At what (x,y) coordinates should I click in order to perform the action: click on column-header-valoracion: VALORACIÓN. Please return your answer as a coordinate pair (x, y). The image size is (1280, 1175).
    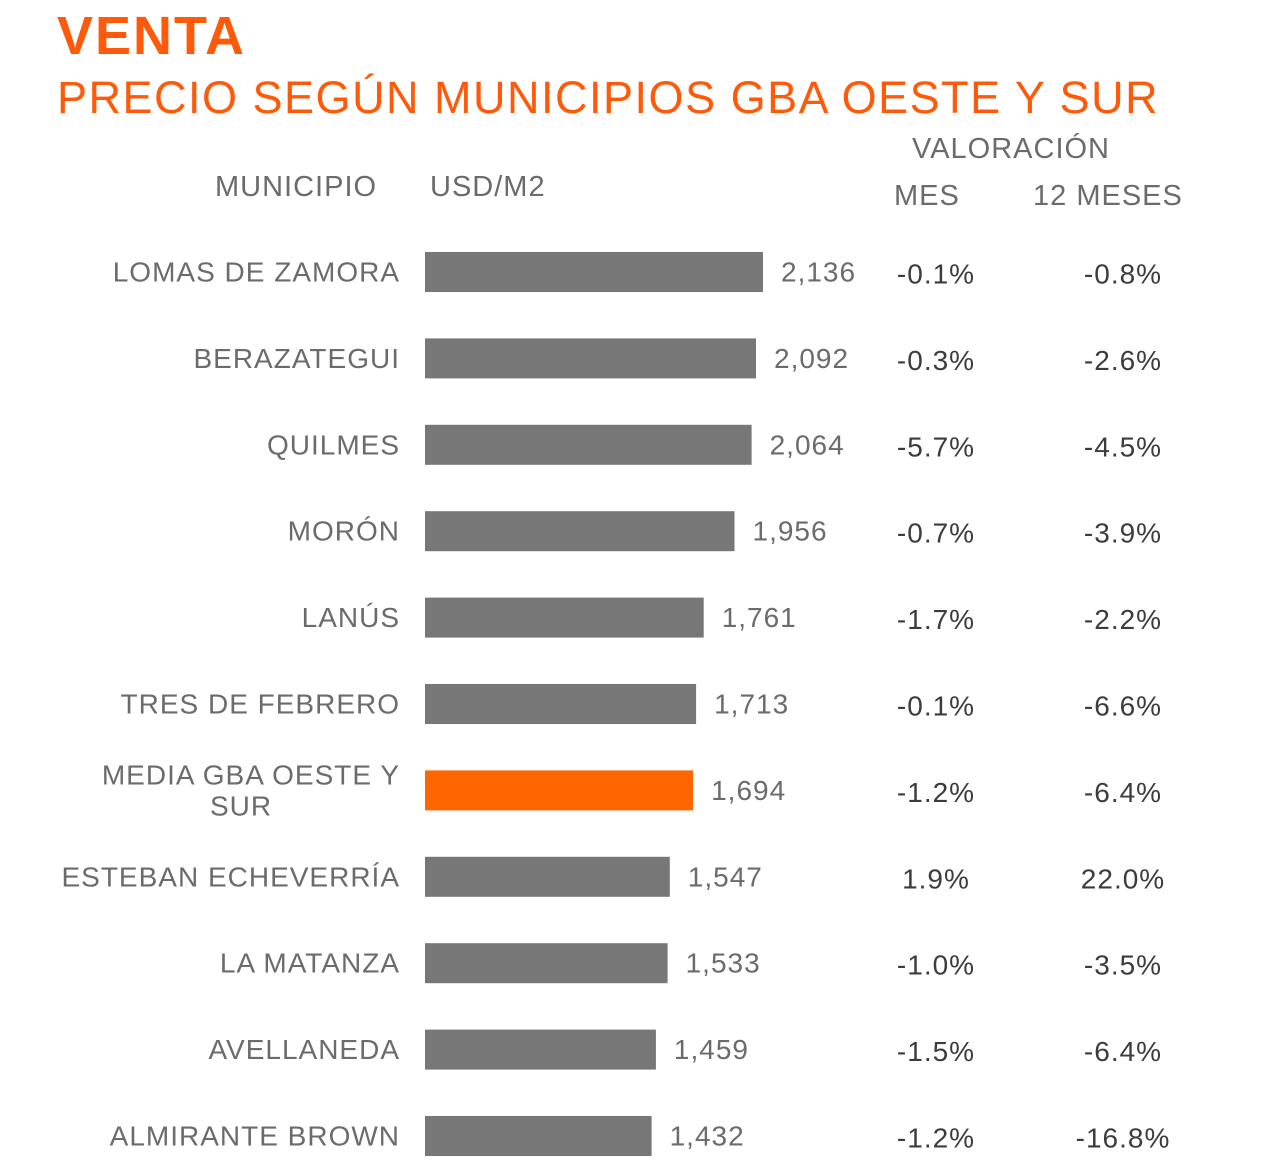
    Looking at the image, I should click on (1011, 149).